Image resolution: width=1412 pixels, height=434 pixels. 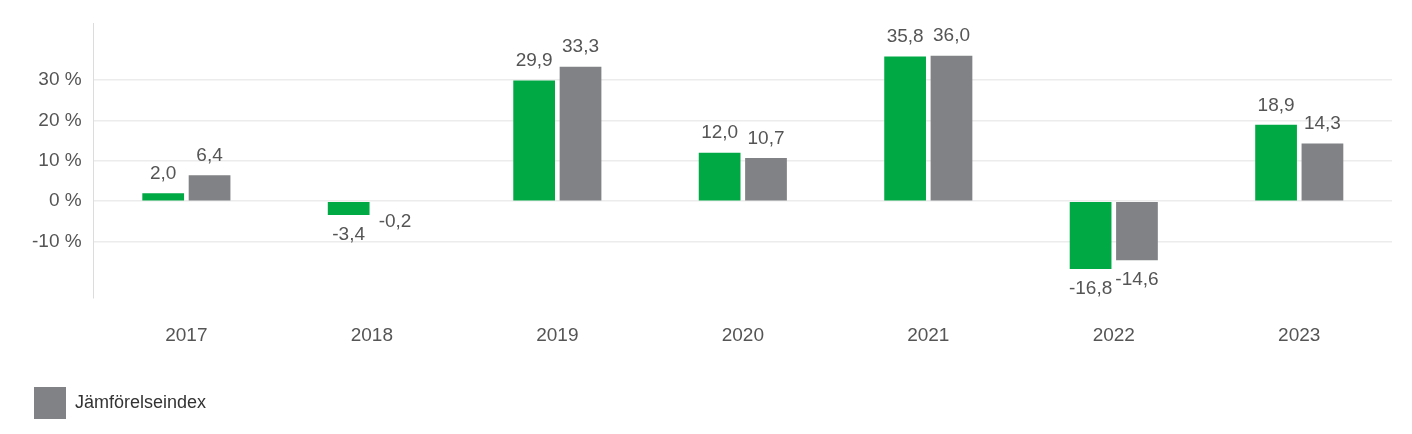 What do you see at coordinates (928, 334) in the screenshot?
I see `x-tick-label: 2021` at bounding box center [928, 334].